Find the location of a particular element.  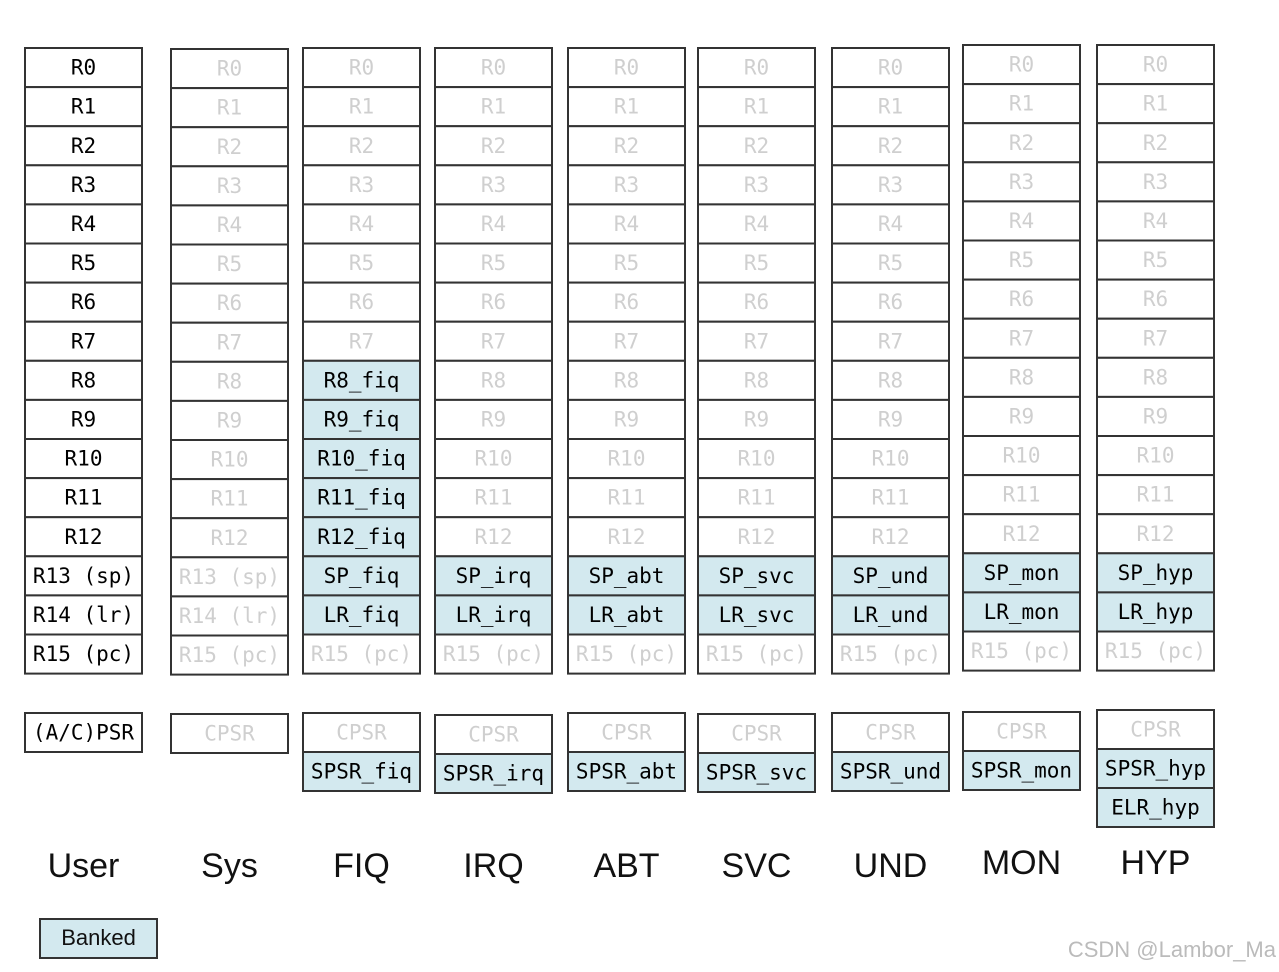

register-label: SP_abt is located at coordinates (627, 576).